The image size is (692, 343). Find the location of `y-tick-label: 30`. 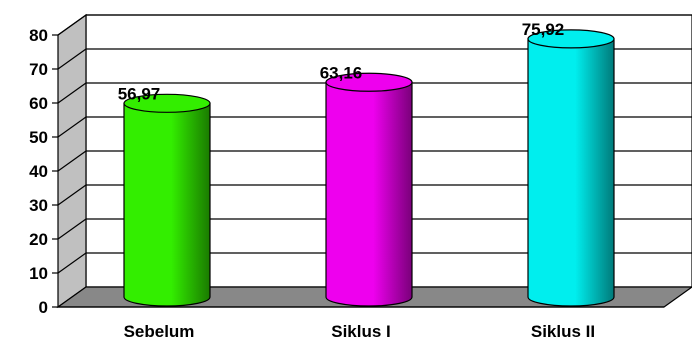

y-tick-label: 30 is located at coordinates (38, 205).